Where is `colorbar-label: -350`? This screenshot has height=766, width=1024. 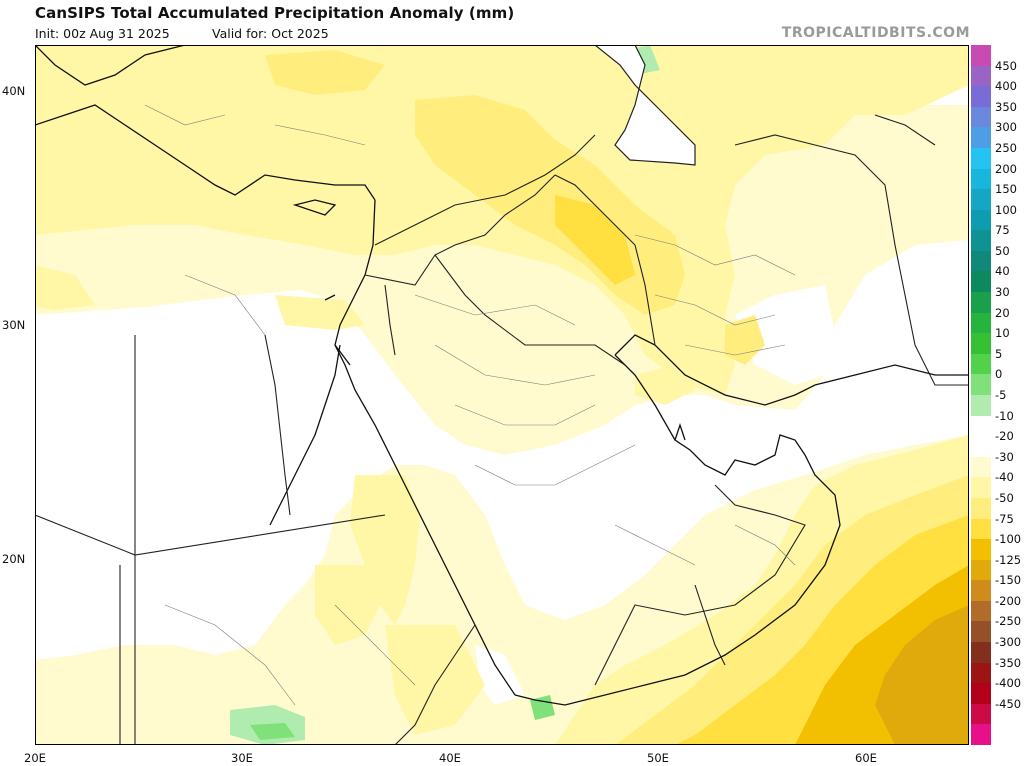 colorbar-label: -350 is located at coordinates (1008, 662).